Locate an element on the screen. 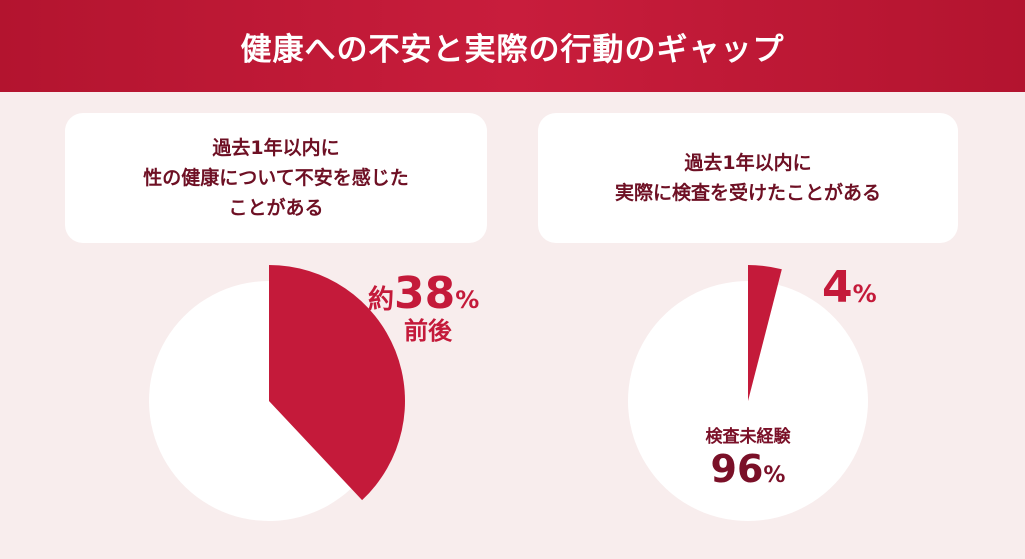  chart2-rest-label: 検査未経験 is located at coordinates (748, 437).